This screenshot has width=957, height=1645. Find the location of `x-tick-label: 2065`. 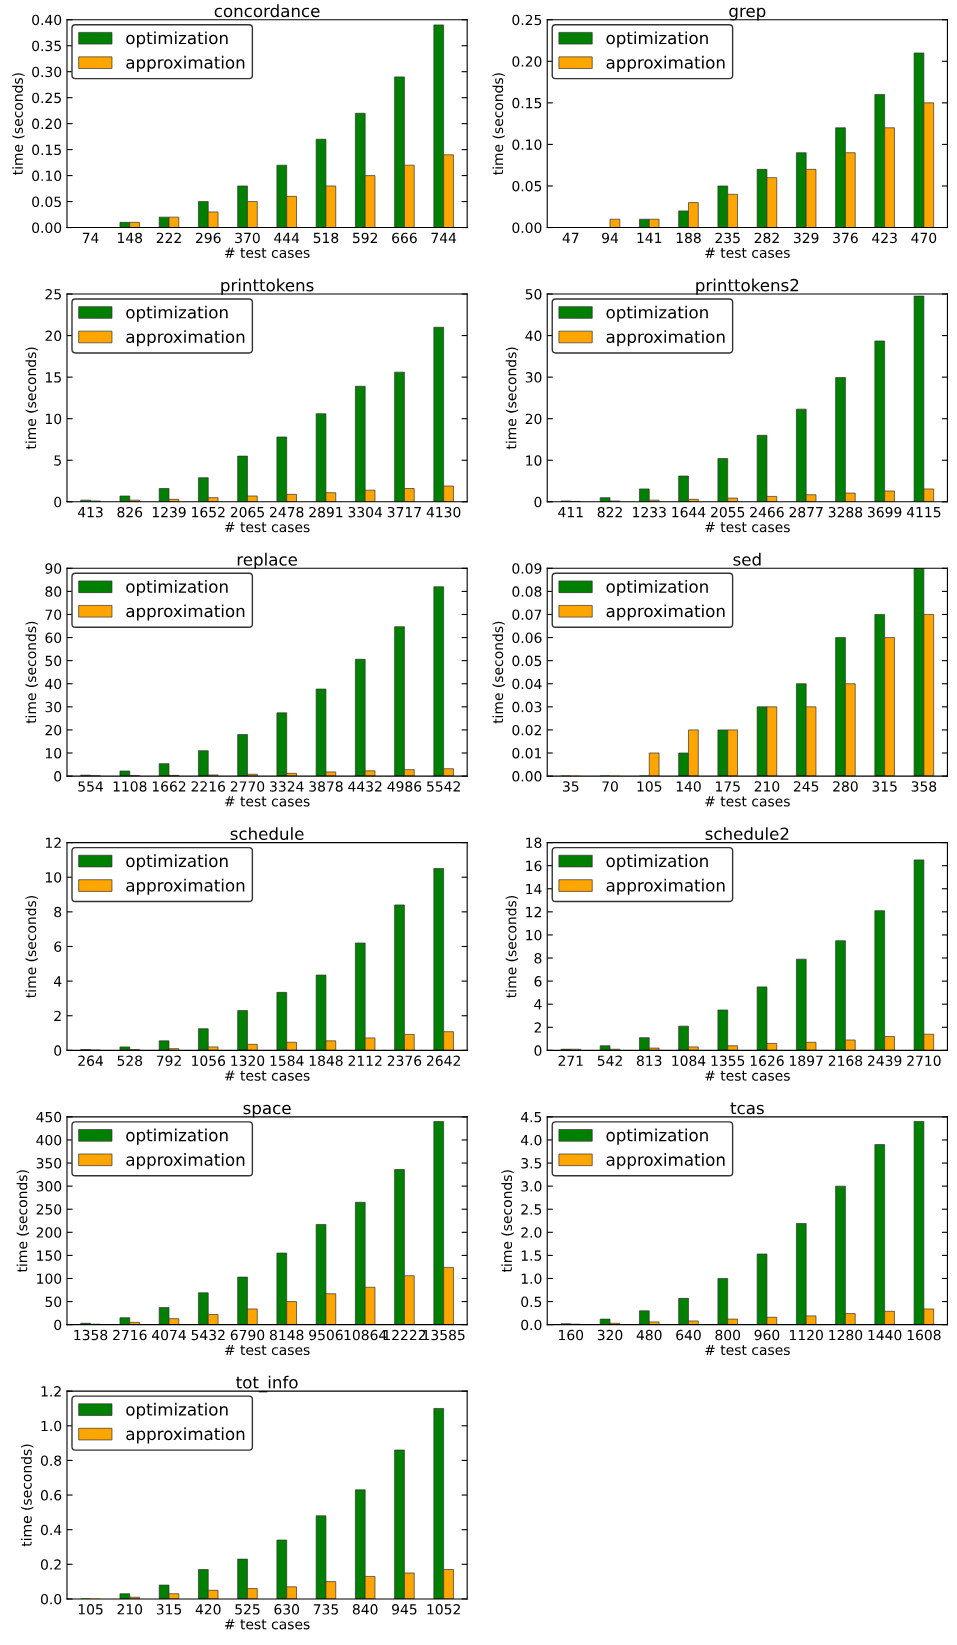

x-tick-label: 2065 is located at coordinates (247, 512).